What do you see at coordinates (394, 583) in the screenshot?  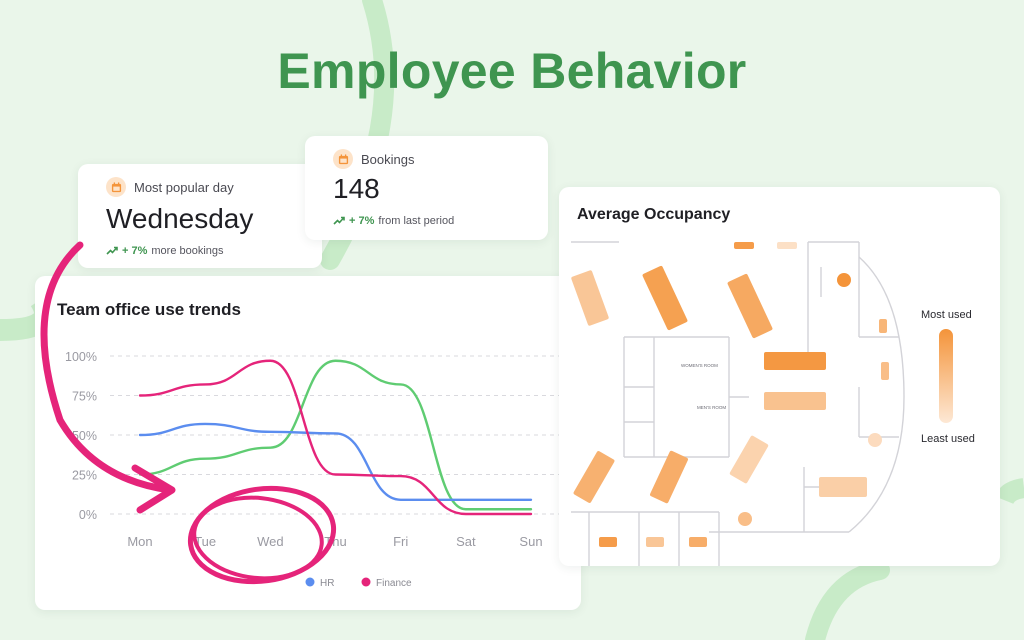 I see `legend-label: Finance` at bounding box center [394, 583].